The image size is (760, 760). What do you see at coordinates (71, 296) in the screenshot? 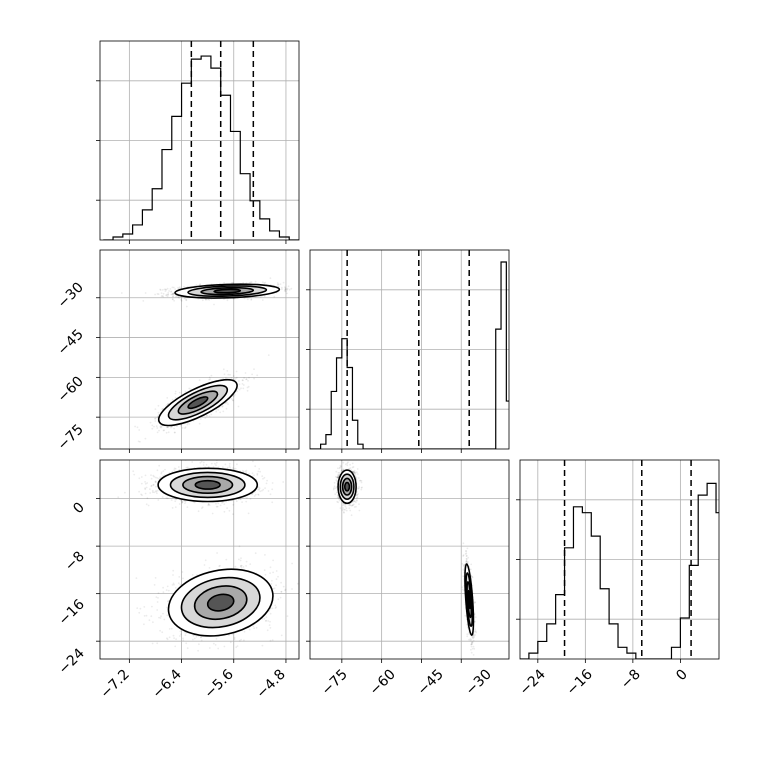
I see `y-tick-label-p1-0: −30` at bounding box center [71, 296].